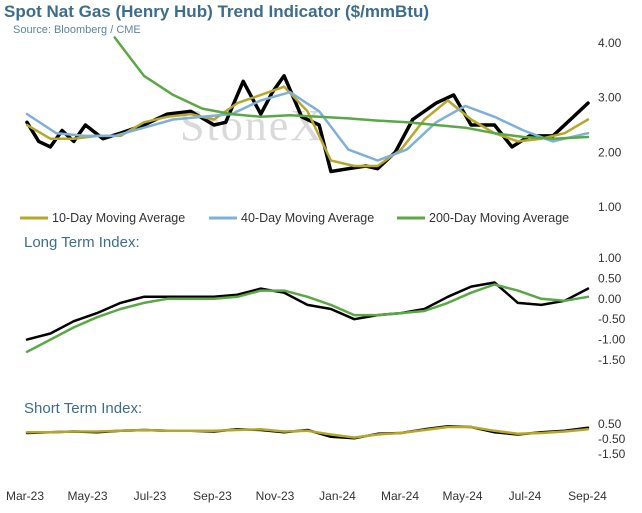 Image resolution: width=642 pixels, height=513 pixels. I want to click on x-tick-label: May-23, so click(87, 496).